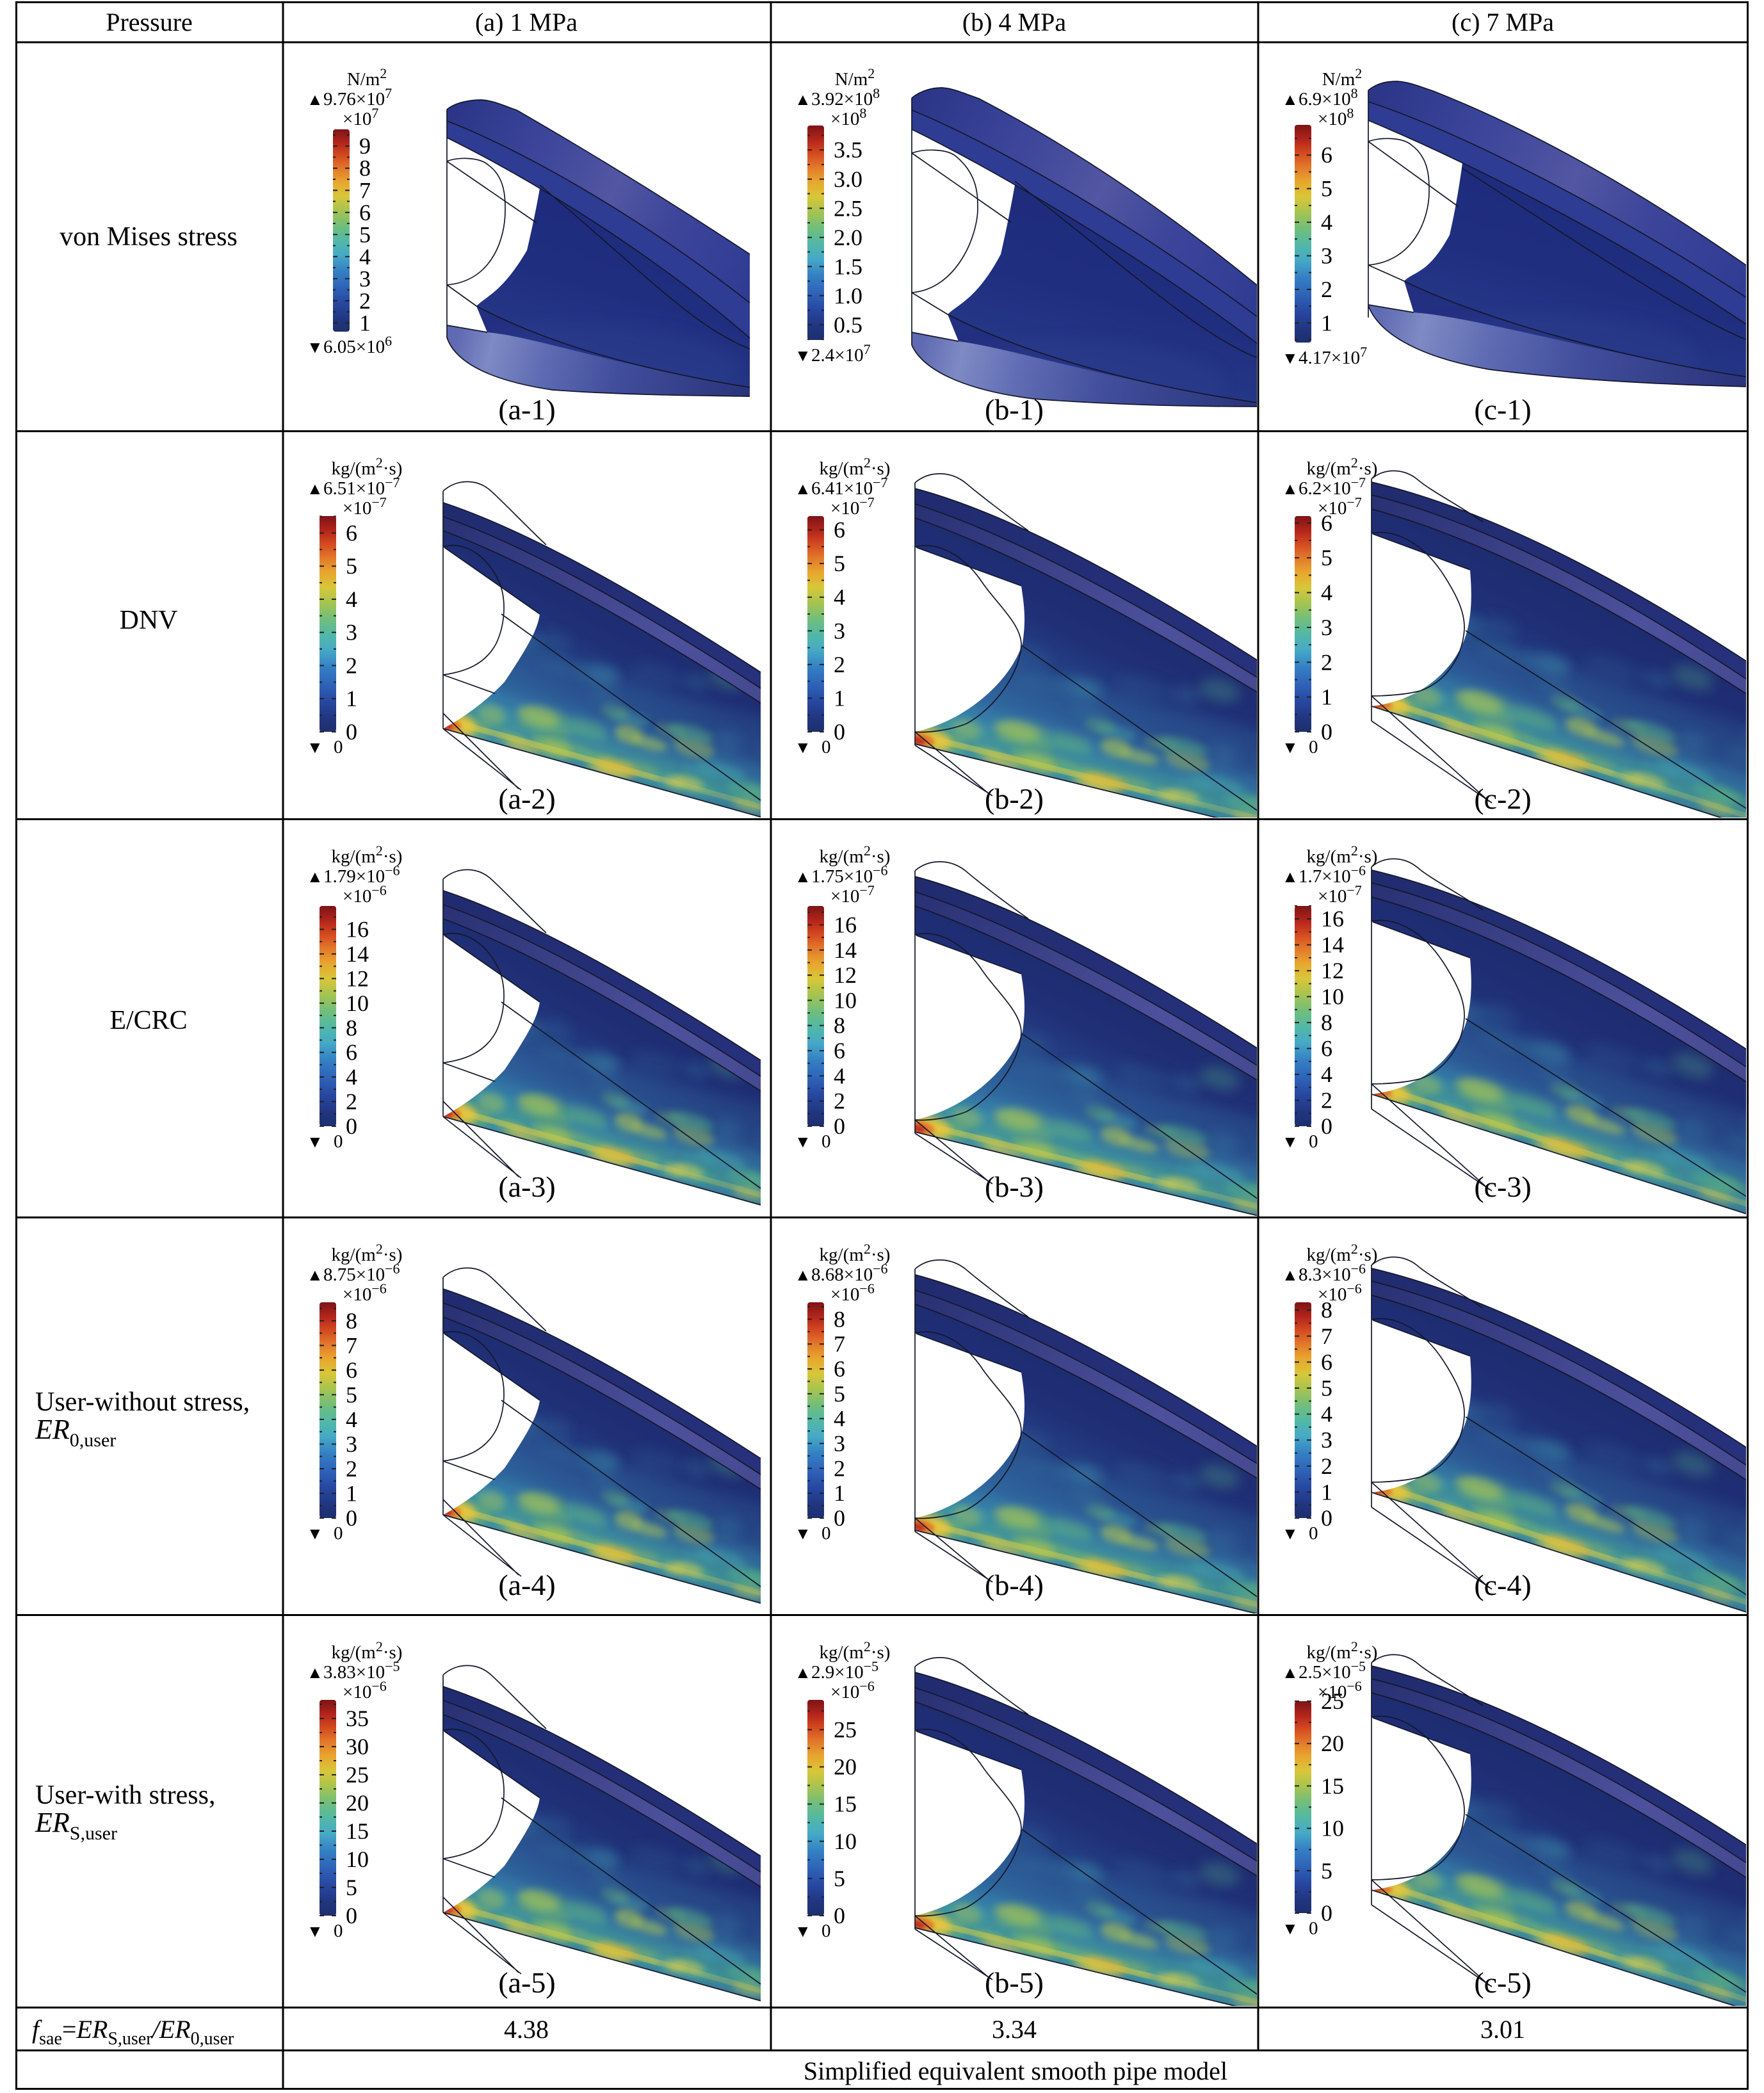 The image size is (1764, 2093). What do you see at coordinates (848, 266) in the screenshot?
I see `svg-text: 1.5` at bounding box center [848, 266].